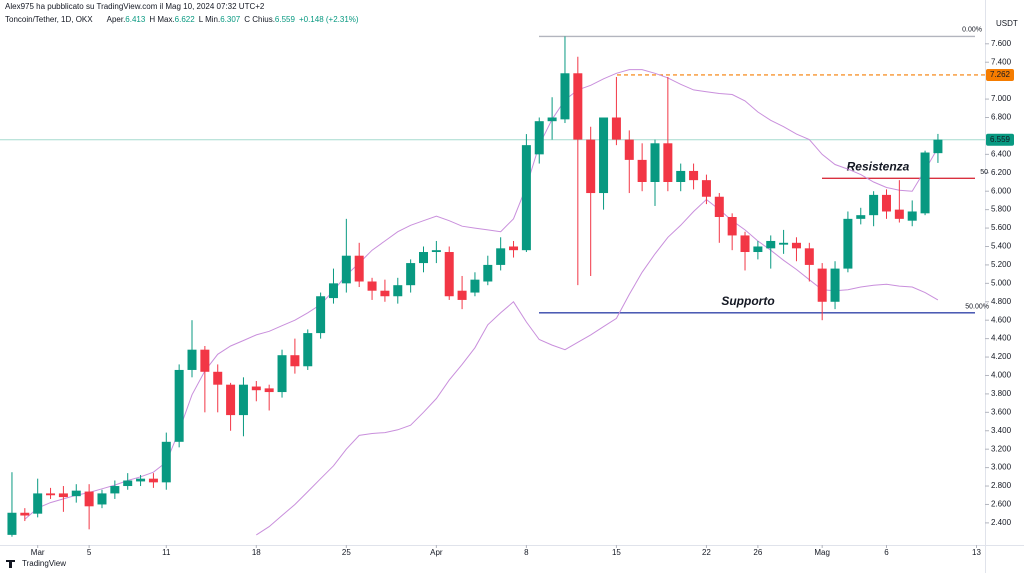 The height and width of the screenshot is (573, 1024). I want to click on ohlc-value: 6.307, so click(230, 19).